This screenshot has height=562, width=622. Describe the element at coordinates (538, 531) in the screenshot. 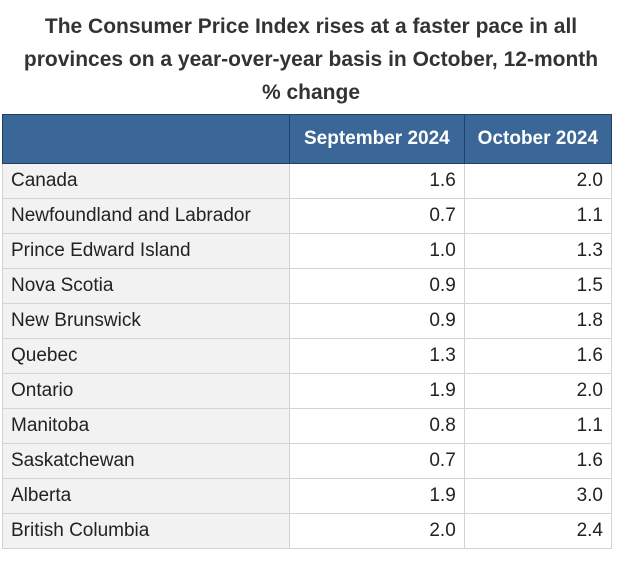

I see `value-cell: 2.4` at that location.